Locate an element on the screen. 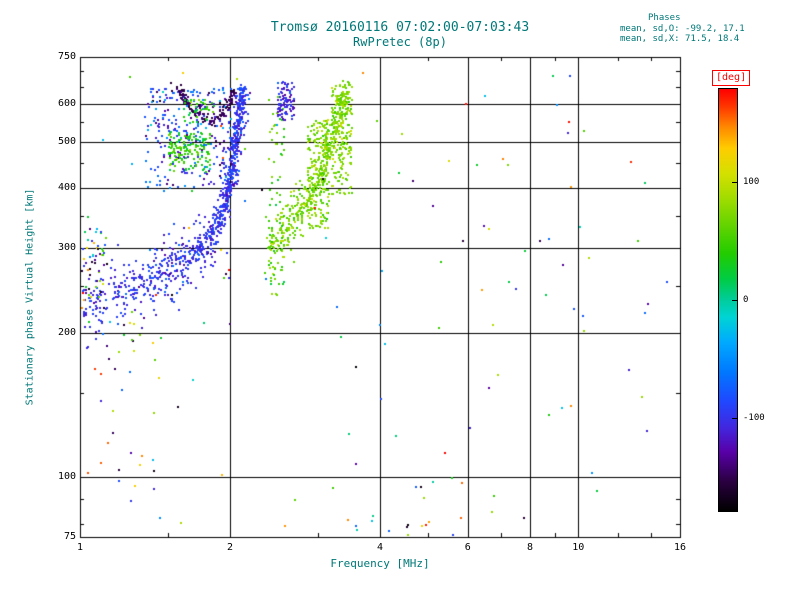  y-tick-label: 400 is located at coordinates (66, 188).